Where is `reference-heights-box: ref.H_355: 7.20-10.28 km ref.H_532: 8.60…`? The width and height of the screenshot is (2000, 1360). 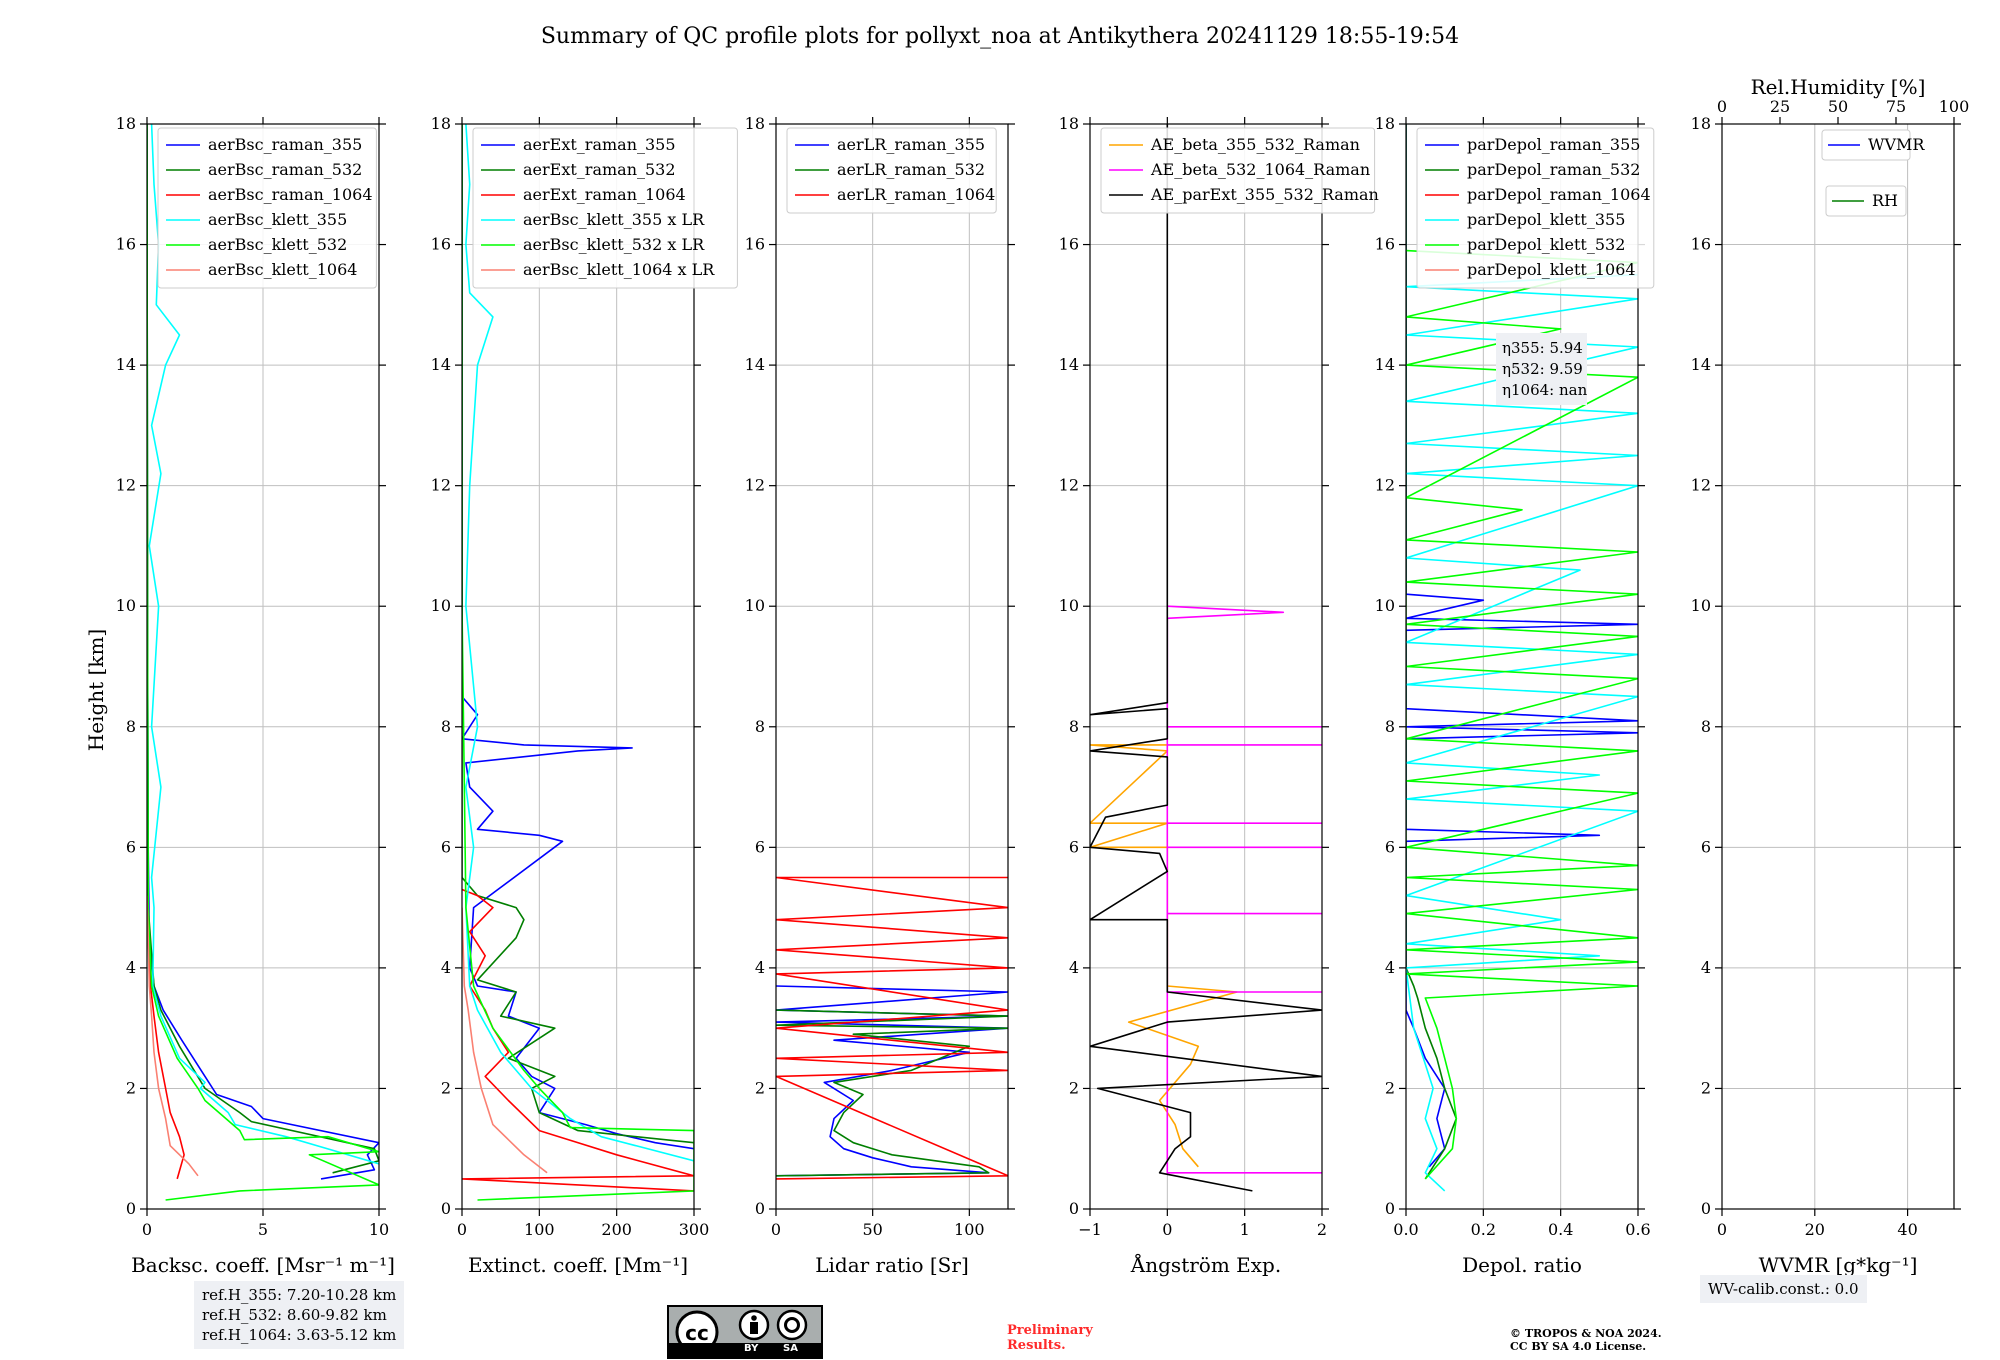 reference-heights-box: ref.H_355: 7.20-10.28 km ref.H_532: 8.60… is located at coordinates (299, 1315).